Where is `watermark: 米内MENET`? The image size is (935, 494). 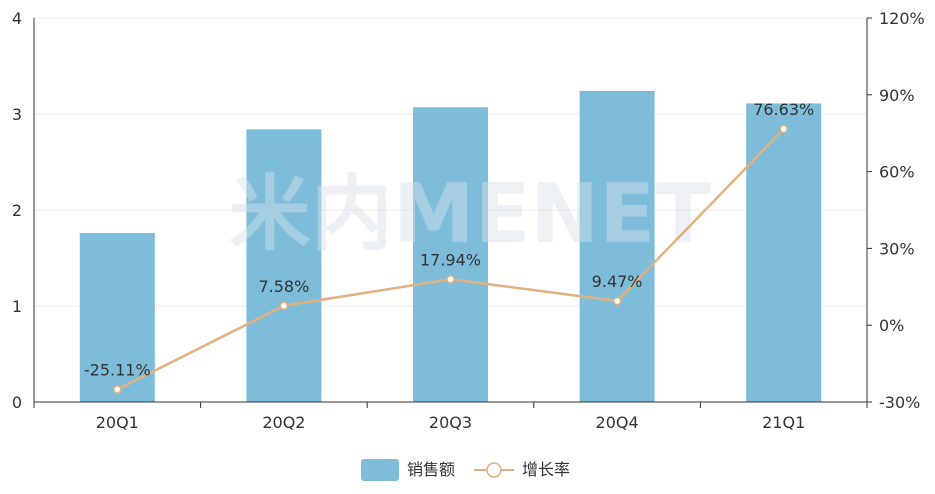
watermark: 米内MENET is located at coordinates (470, 214).